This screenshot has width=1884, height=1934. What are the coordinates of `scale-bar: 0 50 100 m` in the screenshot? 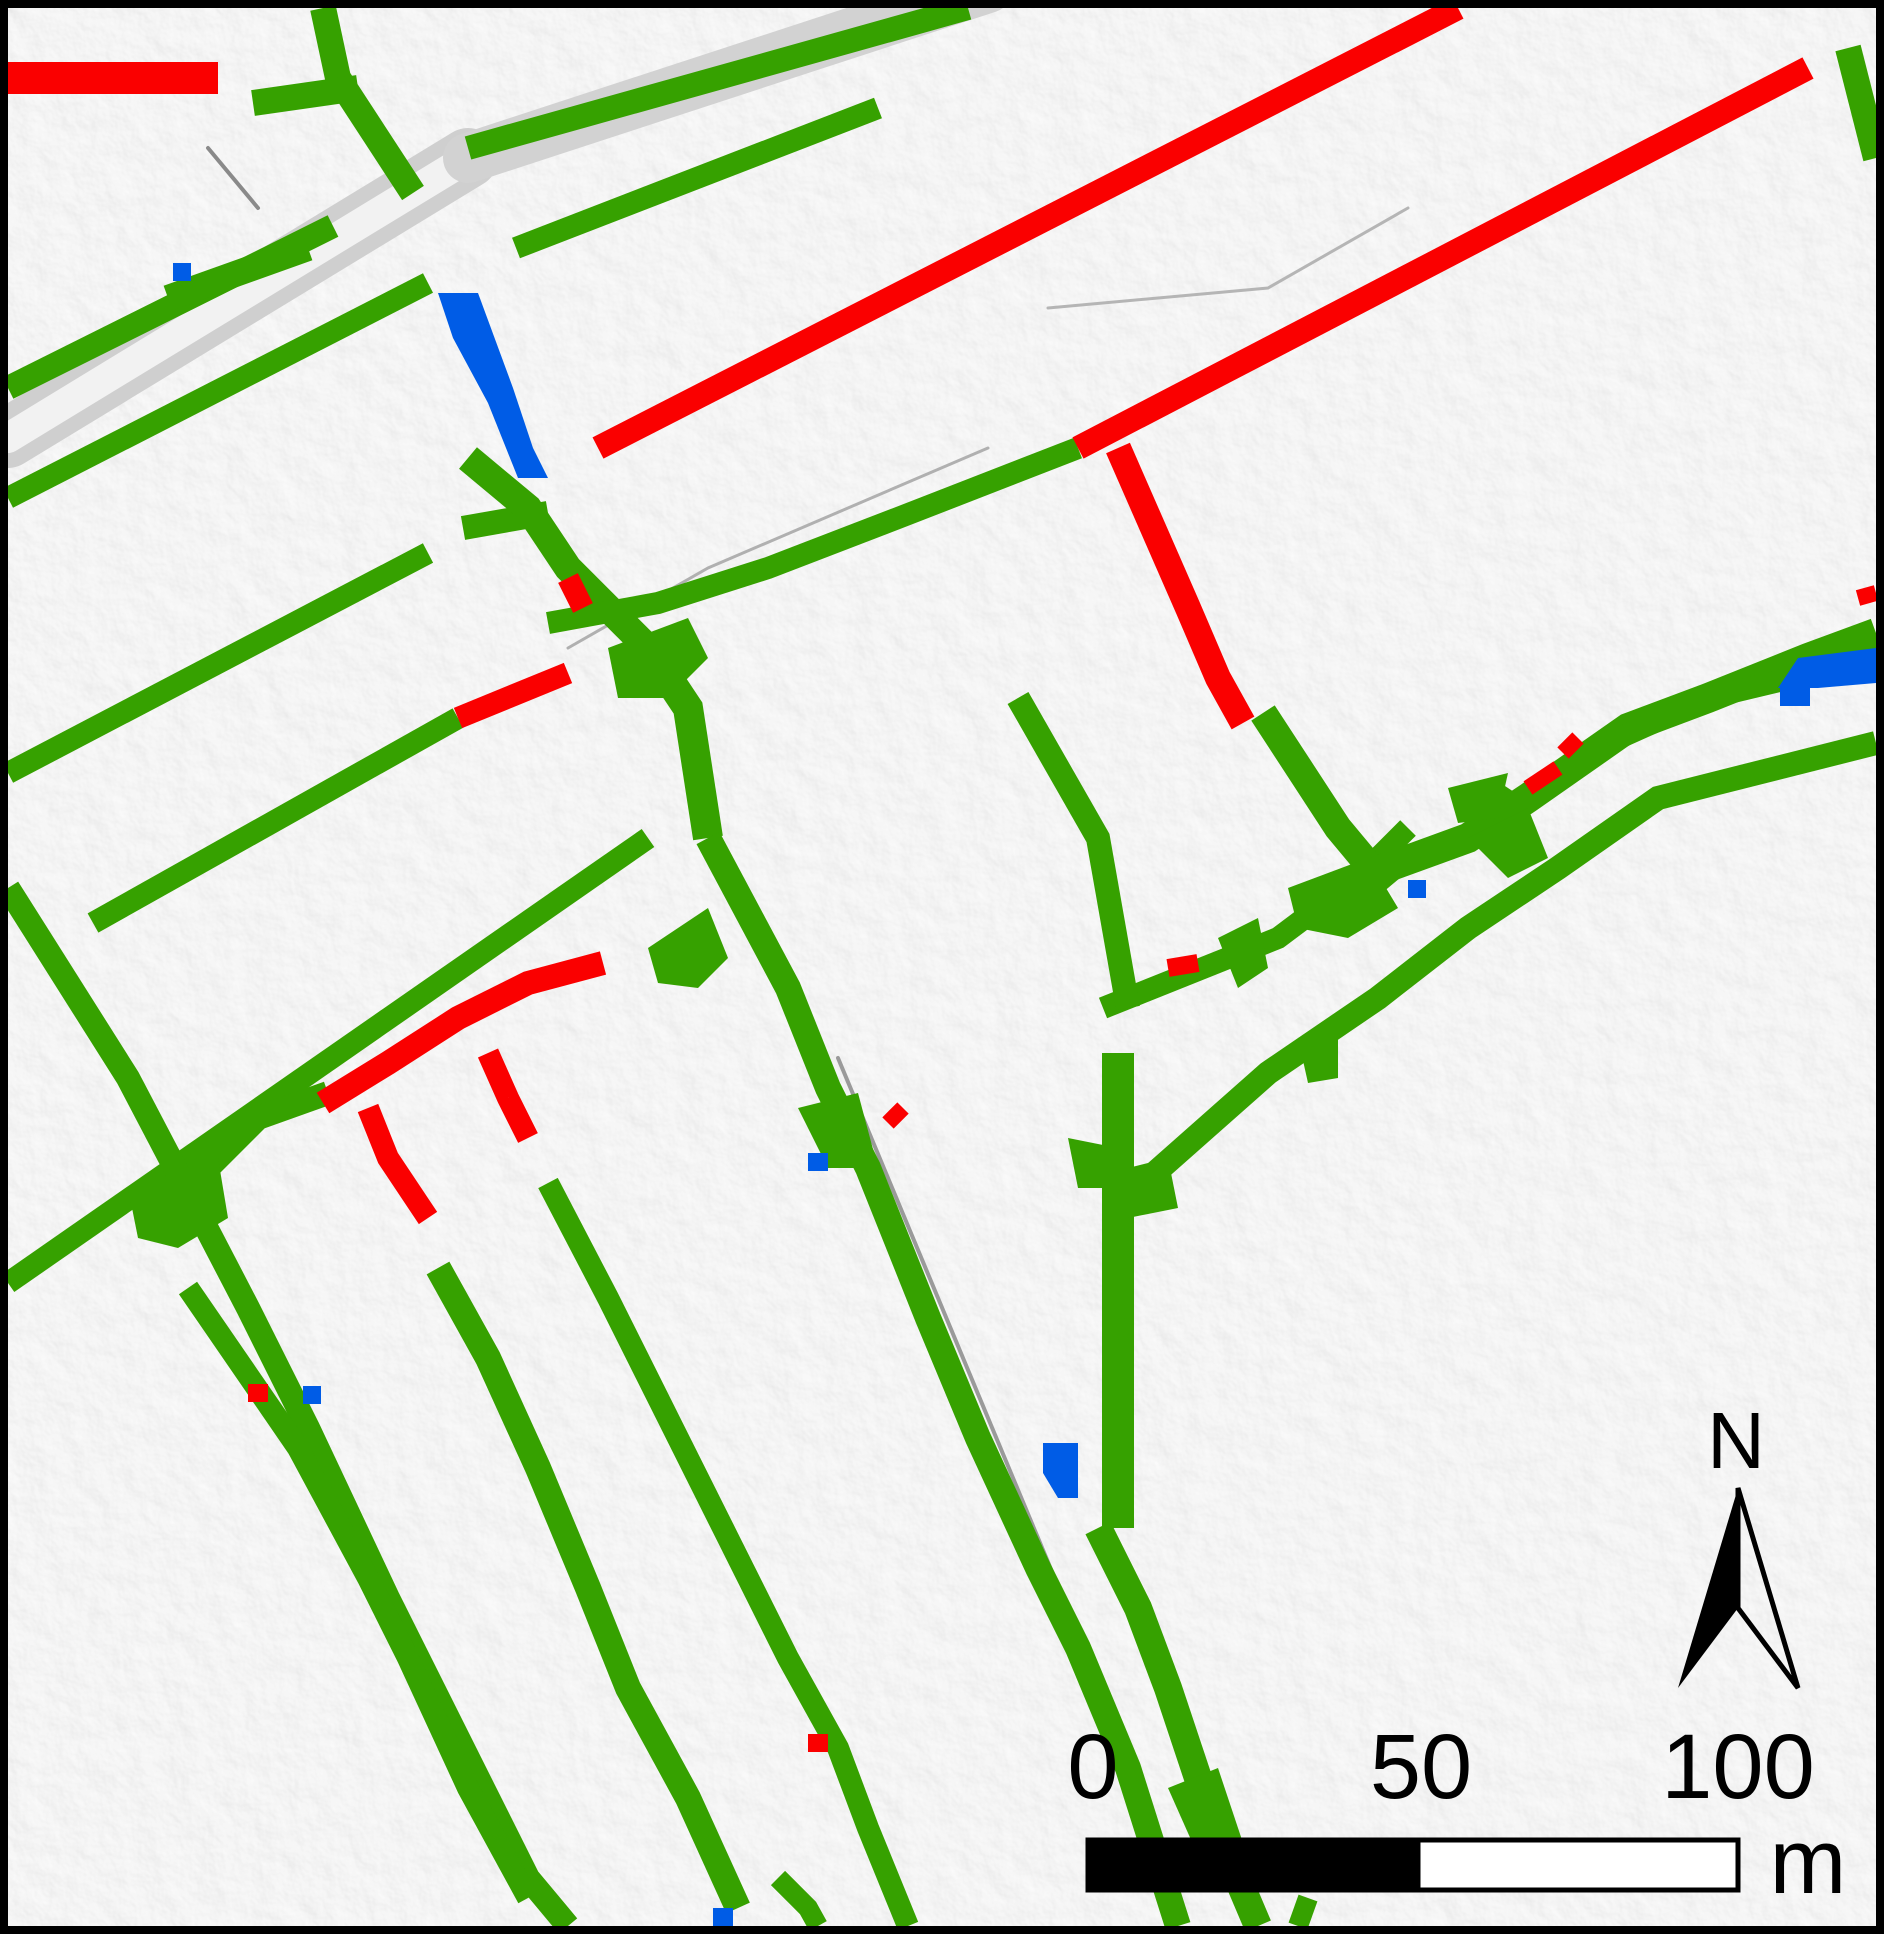 It's located at (1456, 1814).